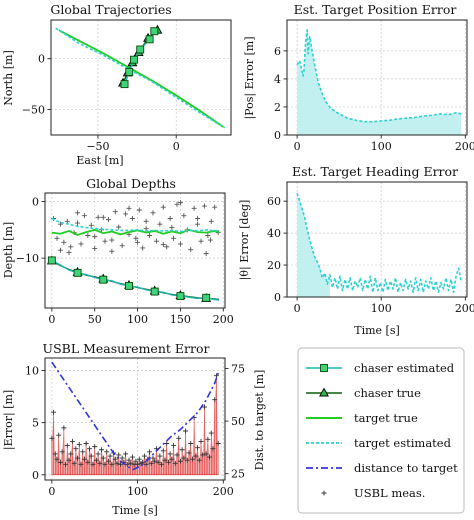 This screenshot has width=474, height=520. I want to click on x-tick-label: −50, so click(97, 146).